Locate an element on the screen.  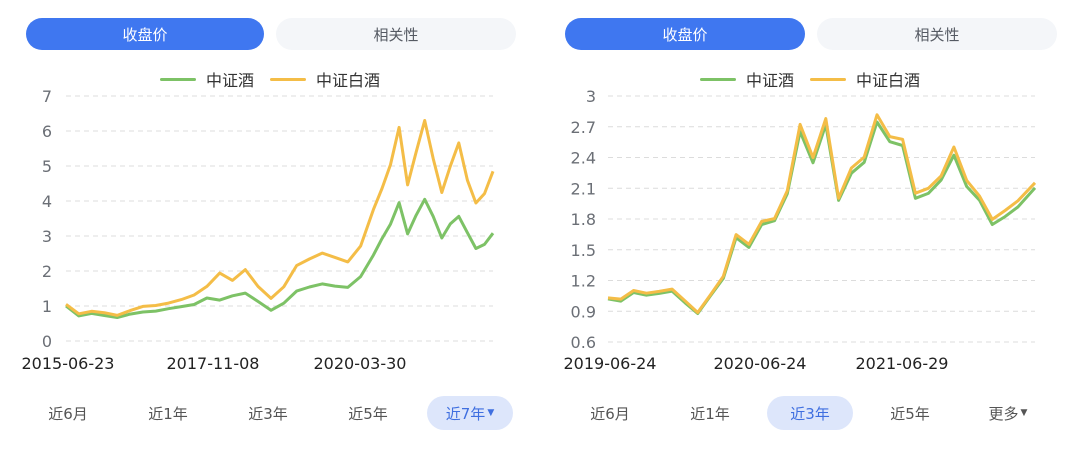
x-tick-label: 2017-11-08 is located at coordinates (213, 363).